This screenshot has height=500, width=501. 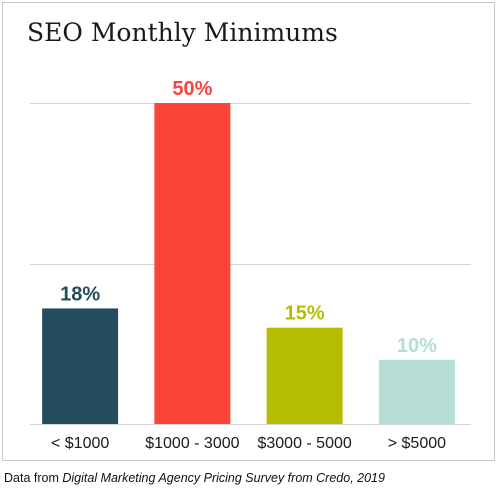 I want to click on bar-value-label: 10%, so click(x=417, y=346).